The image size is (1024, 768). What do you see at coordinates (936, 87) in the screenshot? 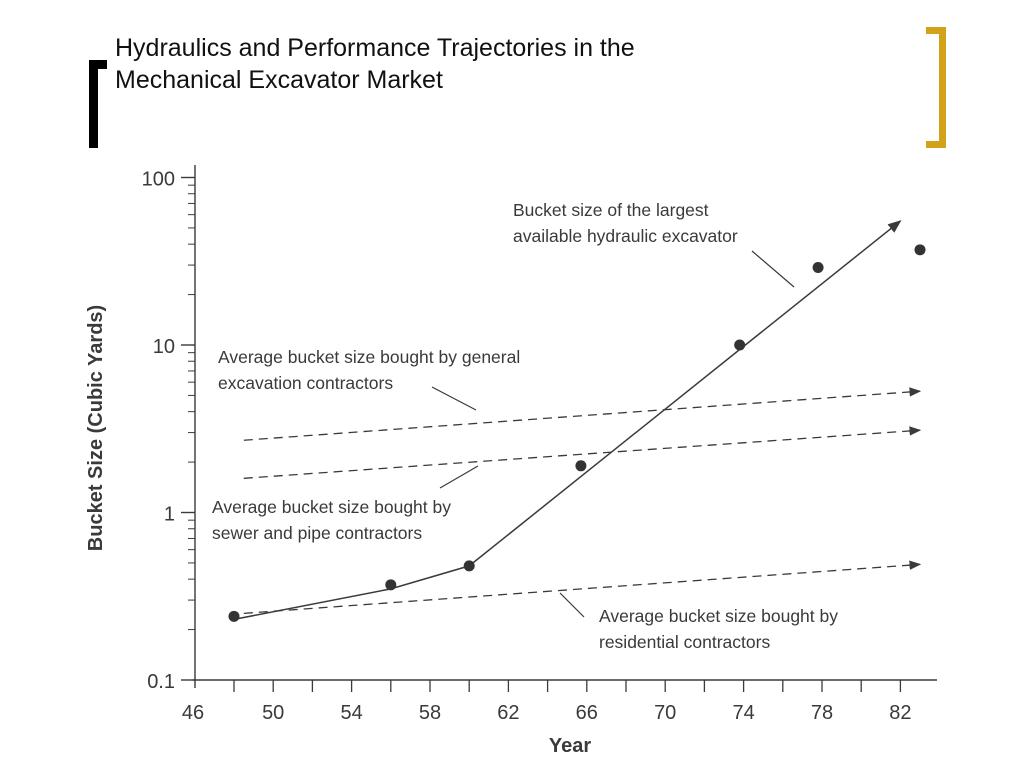
I see `right-bracket-decoration` at bounding box center [936, 87].